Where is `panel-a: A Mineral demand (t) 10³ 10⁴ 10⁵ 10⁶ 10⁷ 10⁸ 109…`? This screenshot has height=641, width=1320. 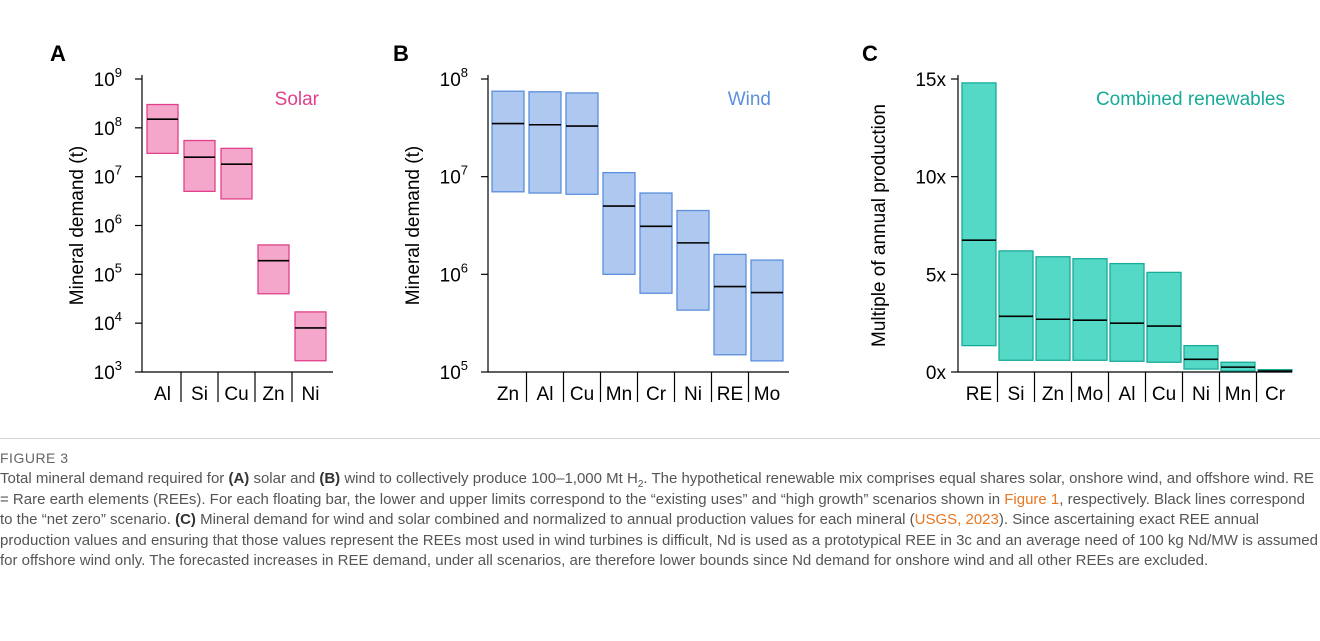
panel-a: A Mineral demand (t) 10³ 10⁴ 10⁵ 10⁶ 10⁷ 10⁸ 109… is located at coordinates (191, 223).